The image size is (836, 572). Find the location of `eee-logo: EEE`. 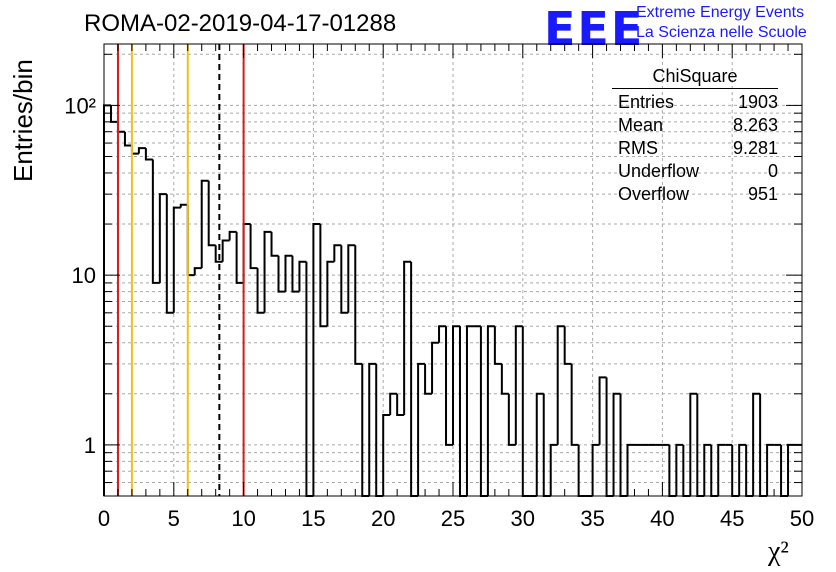

eee-logo: EEE is located at coordinates (594, 29).